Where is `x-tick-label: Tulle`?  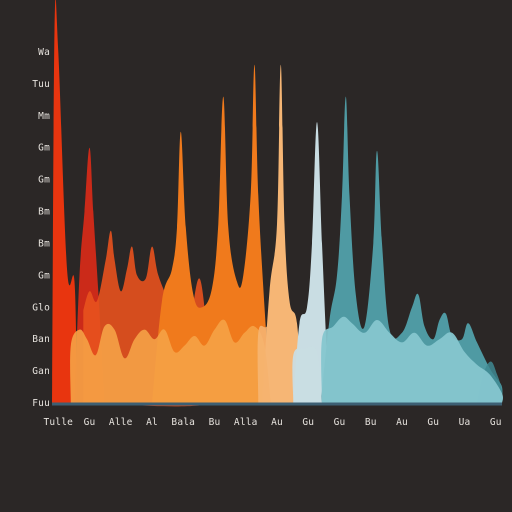
x-tick-label: Tulle is located at coordinates (58, 422).